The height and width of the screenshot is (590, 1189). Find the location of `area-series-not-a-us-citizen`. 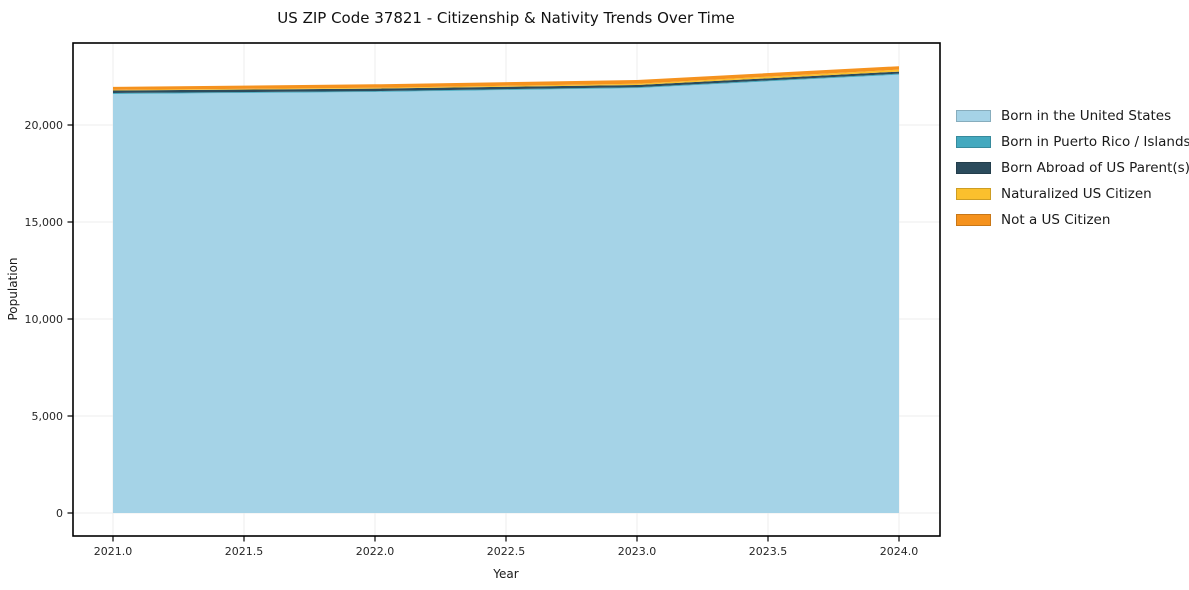

area-series-not-a-us-citizen is located at coordinates (506, 78).